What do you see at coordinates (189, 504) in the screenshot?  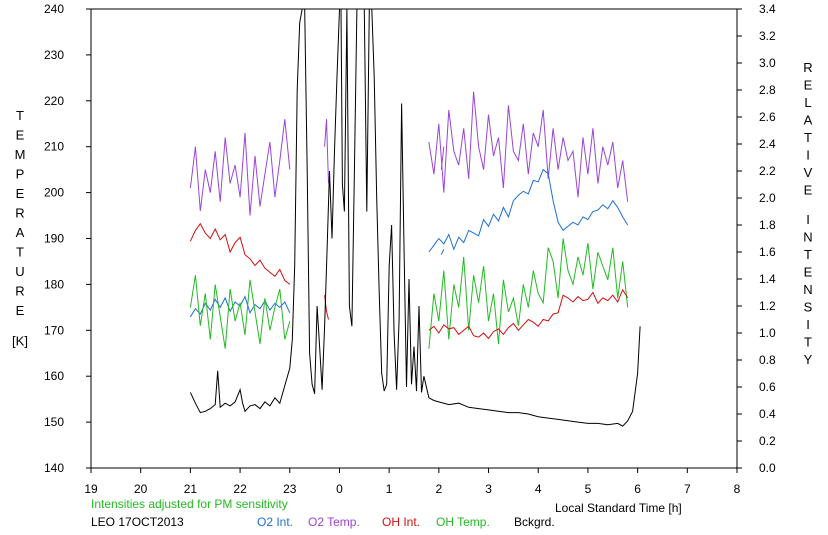 I see `sensitivity-note: Intensities adjusted for PM sensitivity` at bounding box center [189, 504].